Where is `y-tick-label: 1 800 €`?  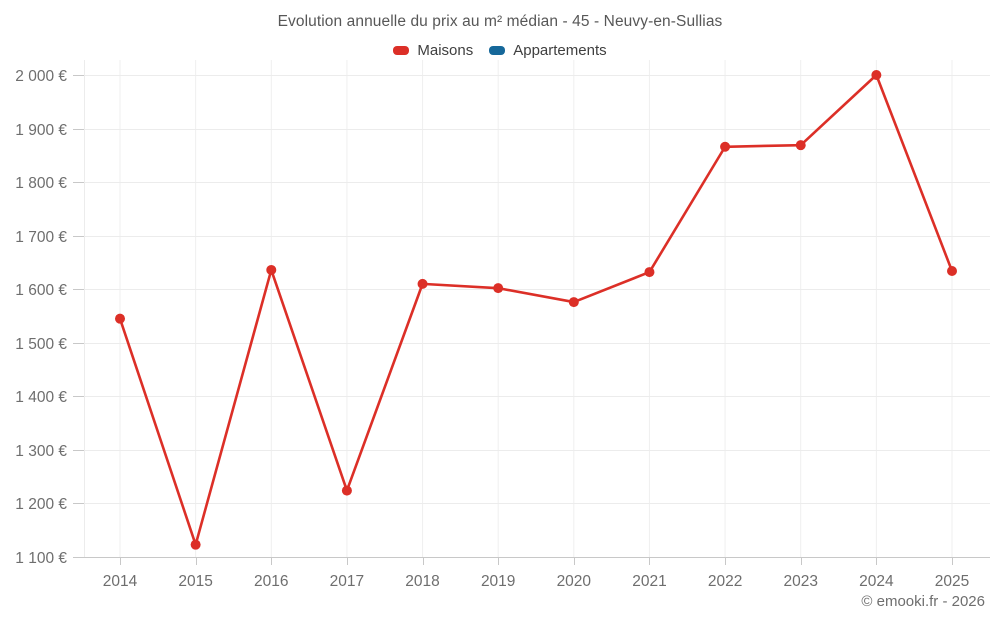
y-tick-label: 1 800 € is located at coordinates (41, 183).